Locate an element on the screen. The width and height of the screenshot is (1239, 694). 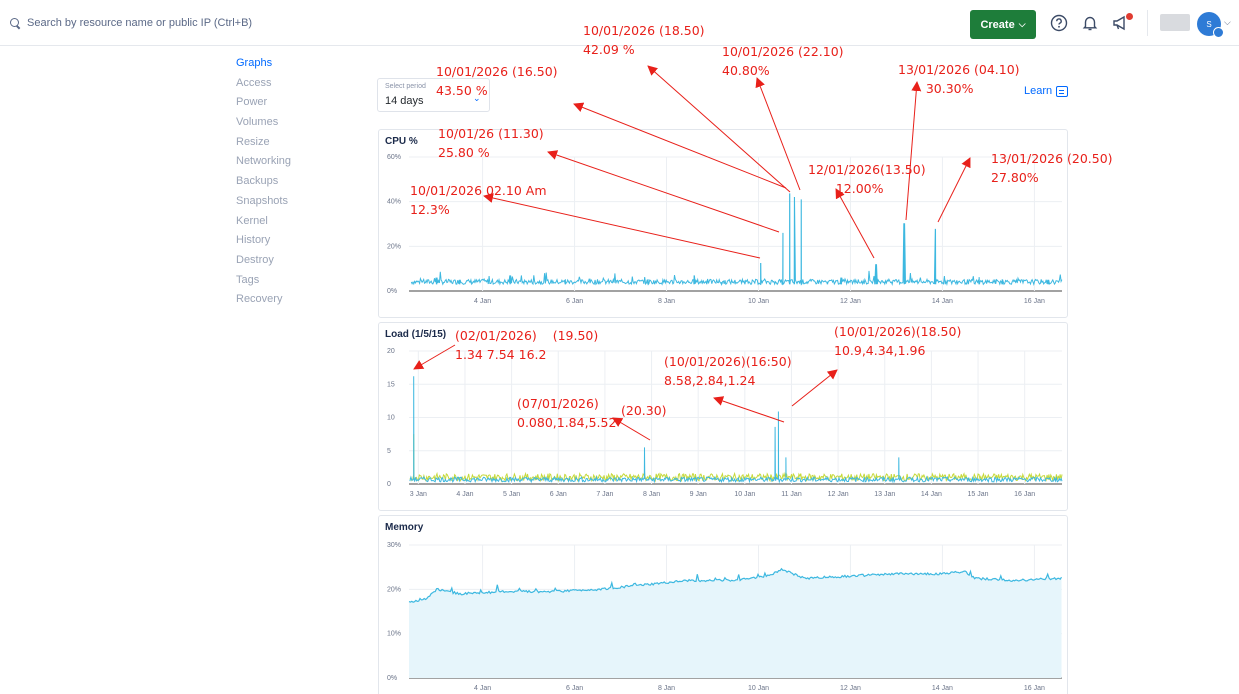
sidebar-item-recovery: Recovery is located at coordinates (259, 299).